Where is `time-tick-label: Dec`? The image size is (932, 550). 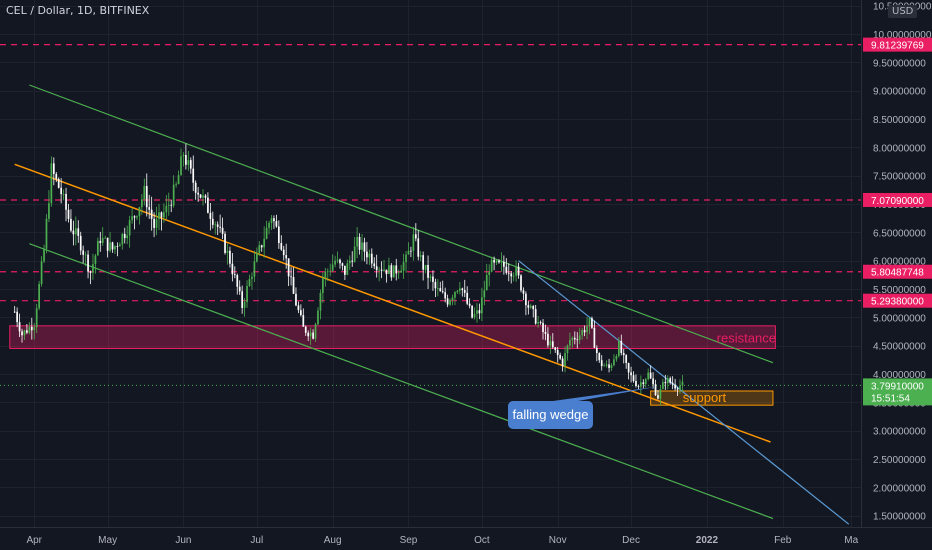 time-tick-label: Dec is located at coordinates (631, 540).